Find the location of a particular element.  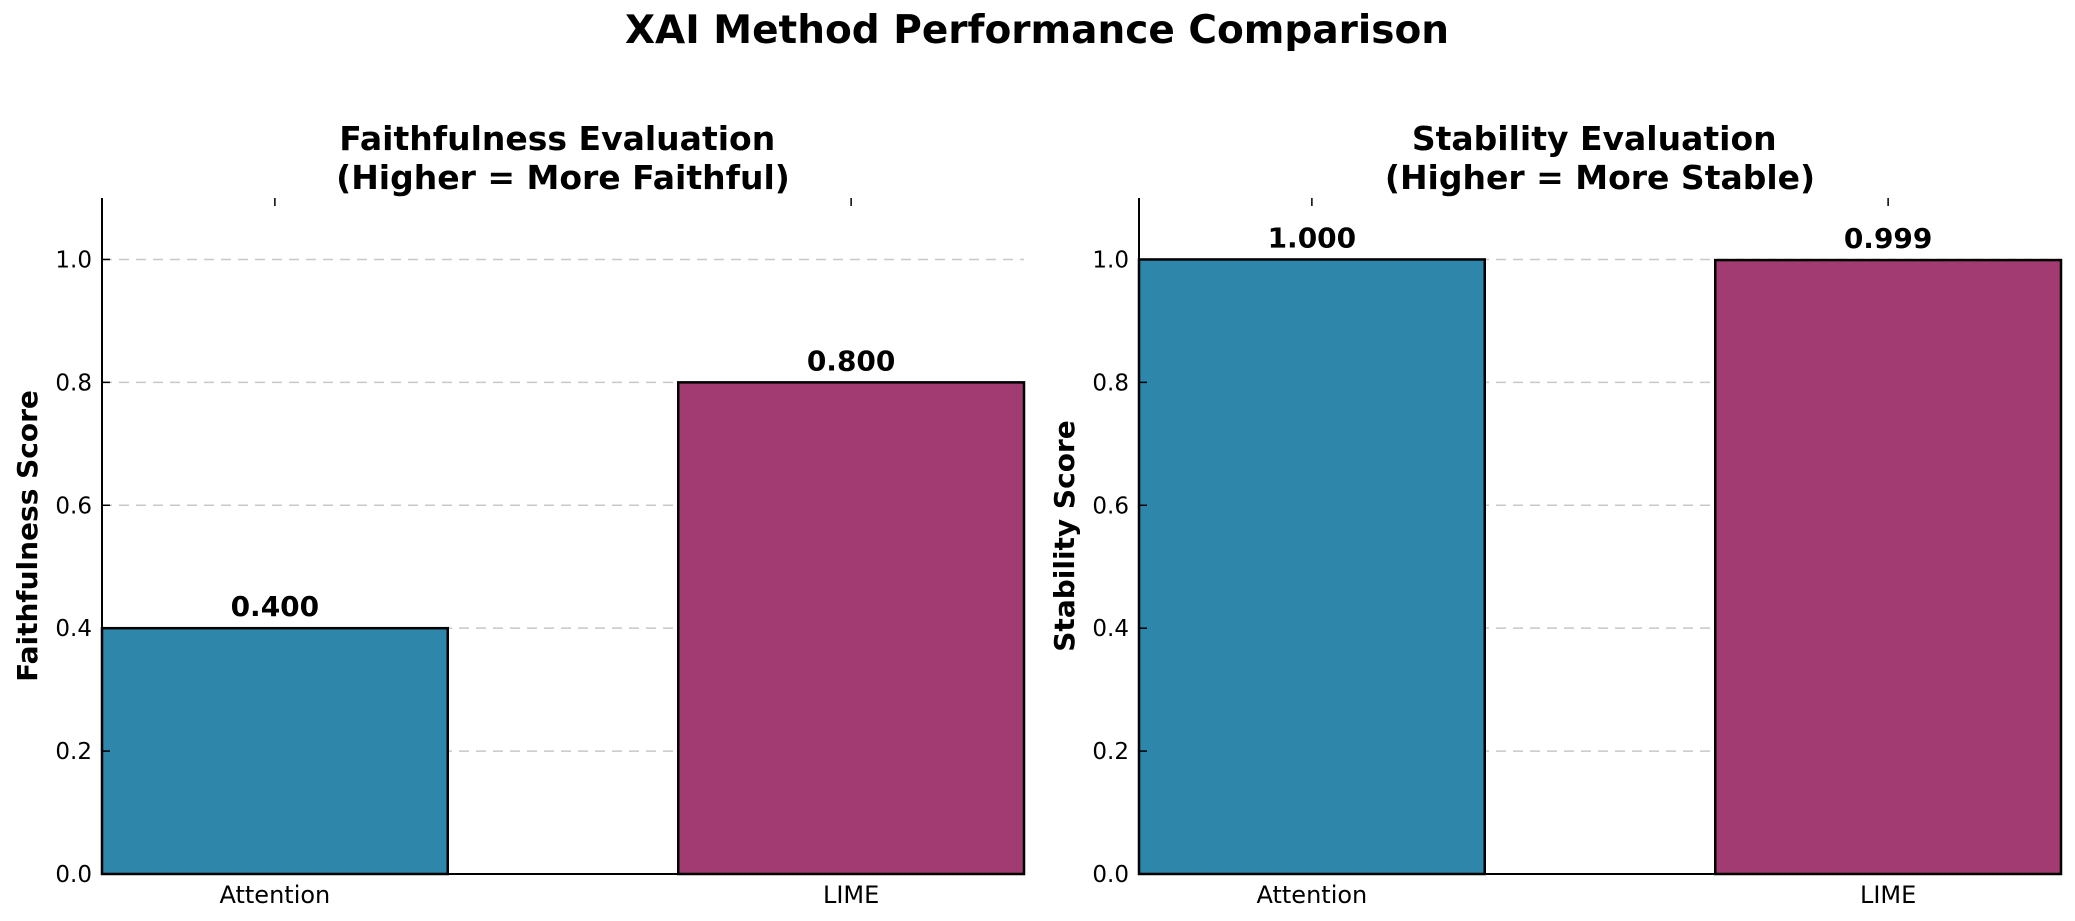

faithfulness-x-tick-label: LIME is located at coordinates (851, 895).